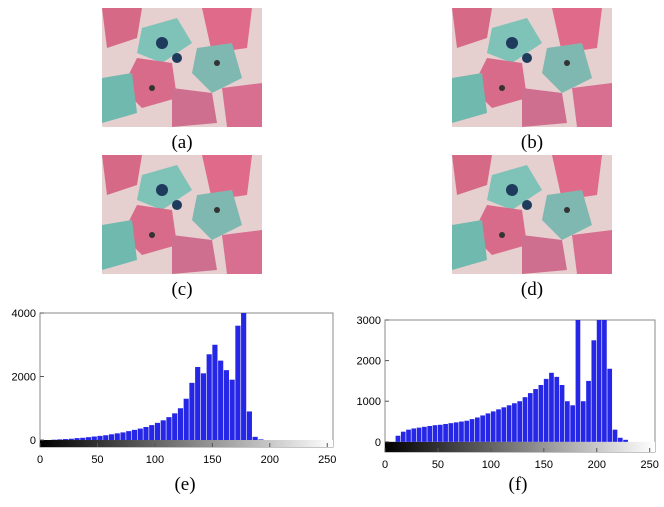 Image resolution: width=664 pixels, height=507 pixels. Describe the element at coordinates (369, 321) in the screenshot. I see `y-tick-label: 3000` at that location.